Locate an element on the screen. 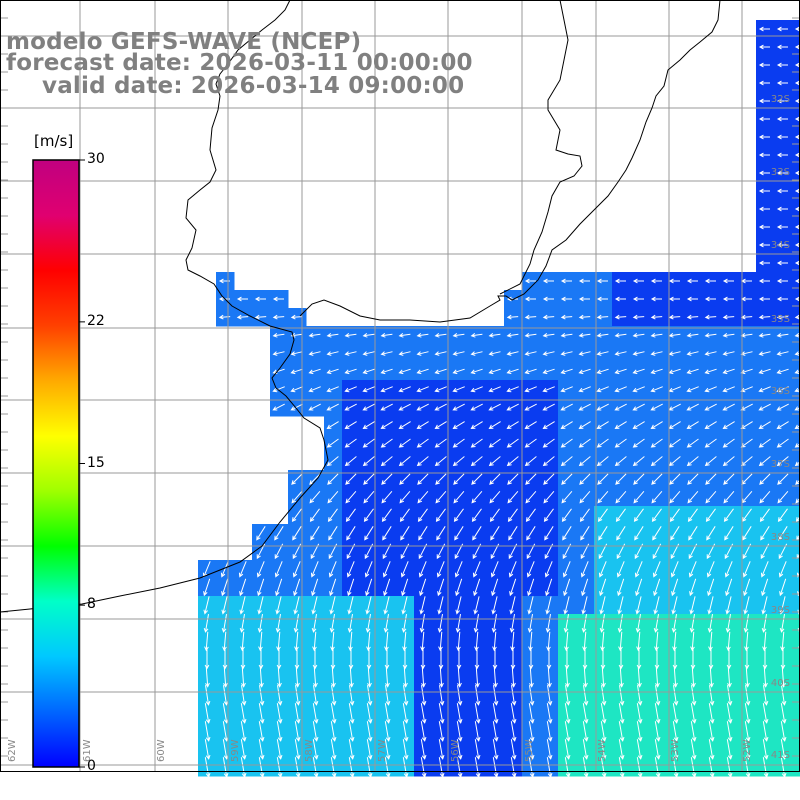 The height and width of the screenshot is (800, 800). colorbar is located at coordinates (56, 463).